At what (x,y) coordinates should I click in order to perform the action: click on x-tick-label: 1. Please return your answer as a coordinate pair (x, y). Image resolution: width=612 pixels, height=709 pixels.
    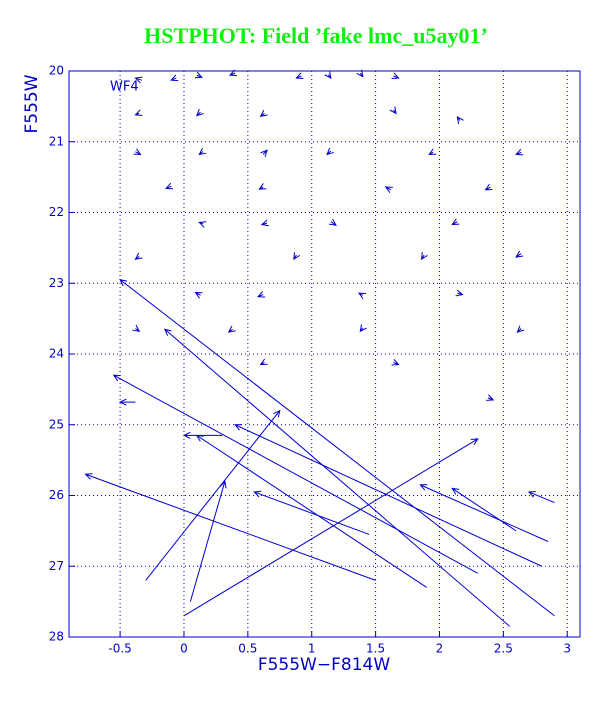
    Looking at the image, I should click on (312, 649).